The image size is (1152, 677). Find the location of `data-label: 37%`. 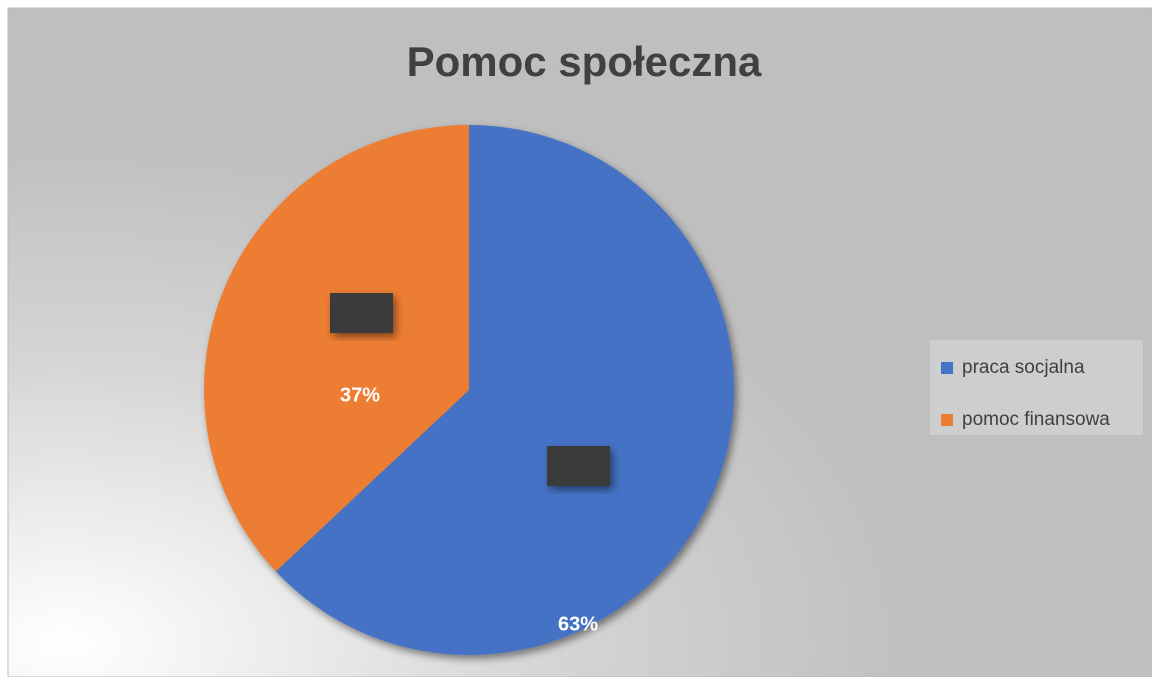

data-label: 37% is located at coordinates (360, 395).